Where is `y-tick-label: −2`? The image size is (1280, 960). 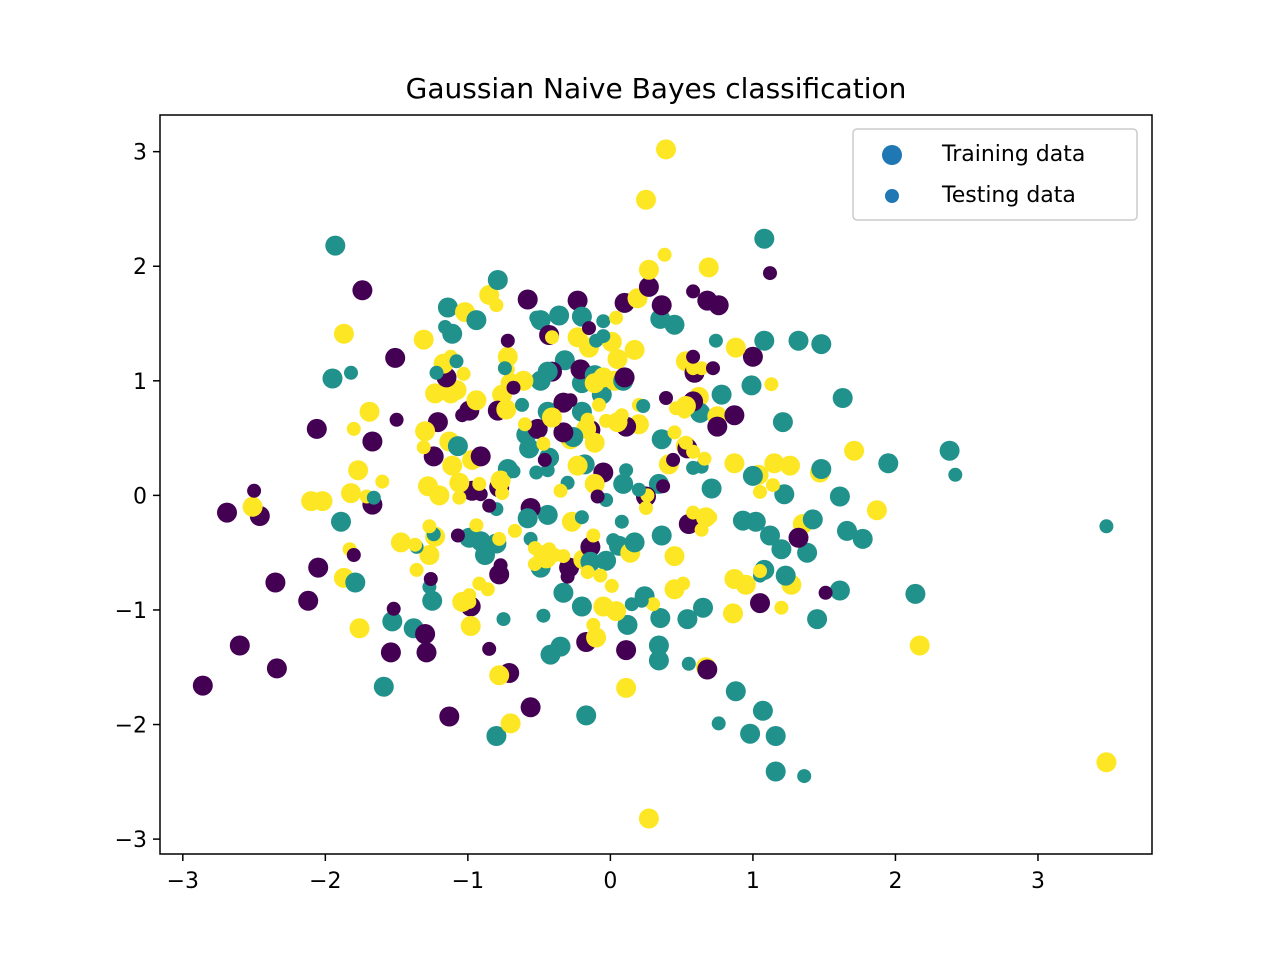
y-tick-label: −2 is located at coordinates (131, 726).